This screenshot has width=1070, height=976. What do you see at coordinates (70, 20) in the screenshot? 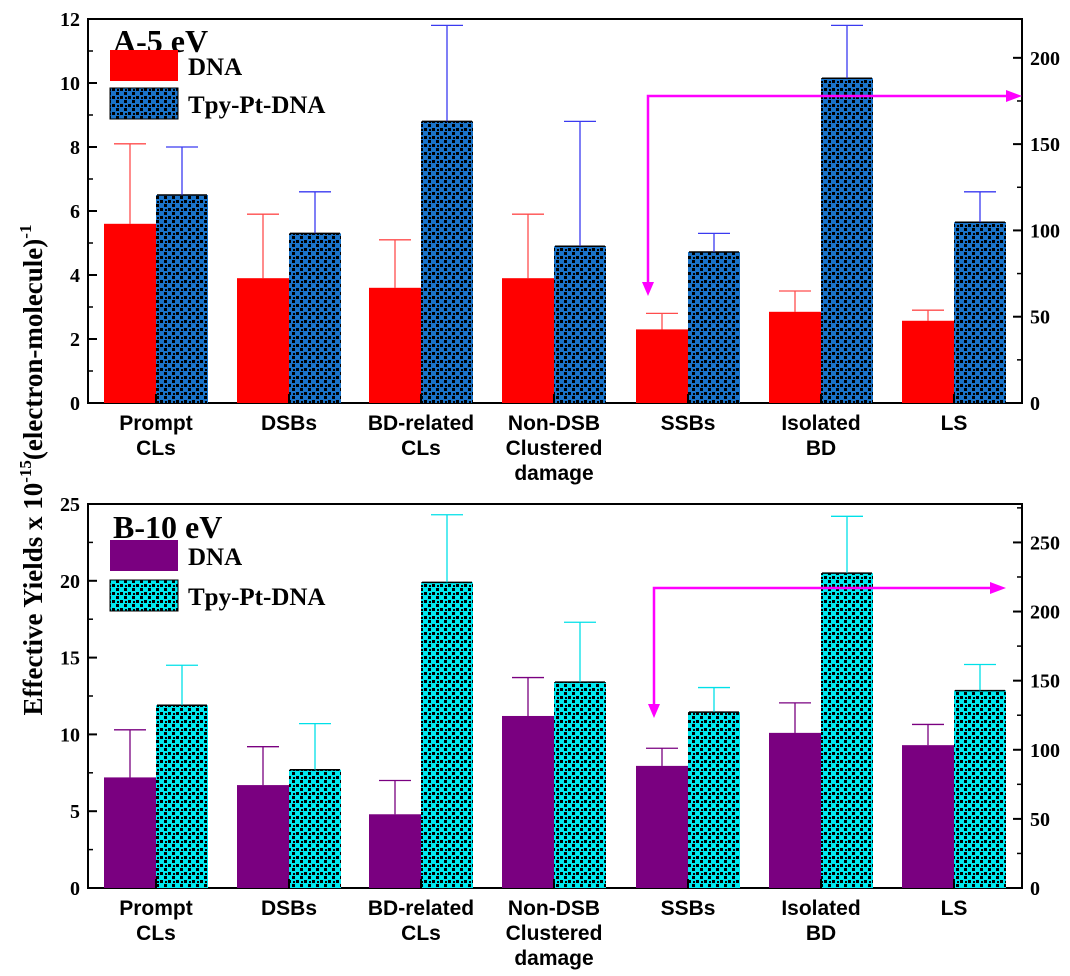
I see `left-tick-label: 12` at bounding box center [70, 20].